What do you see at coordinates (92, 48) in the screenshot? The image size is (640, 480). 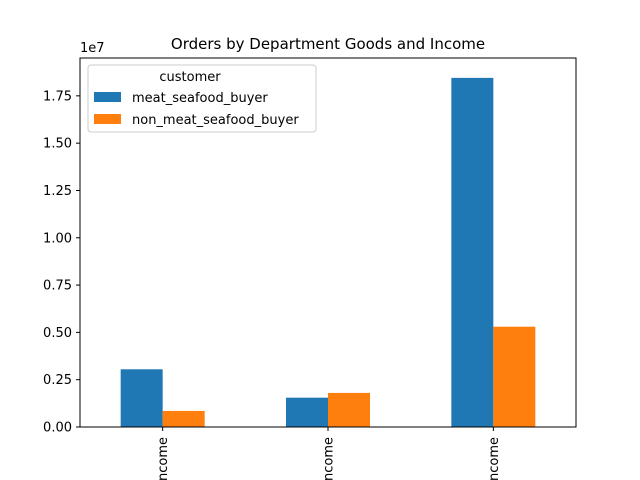 I see `y-axis-offset-label: 1e7` at bounding box center [92, 48].